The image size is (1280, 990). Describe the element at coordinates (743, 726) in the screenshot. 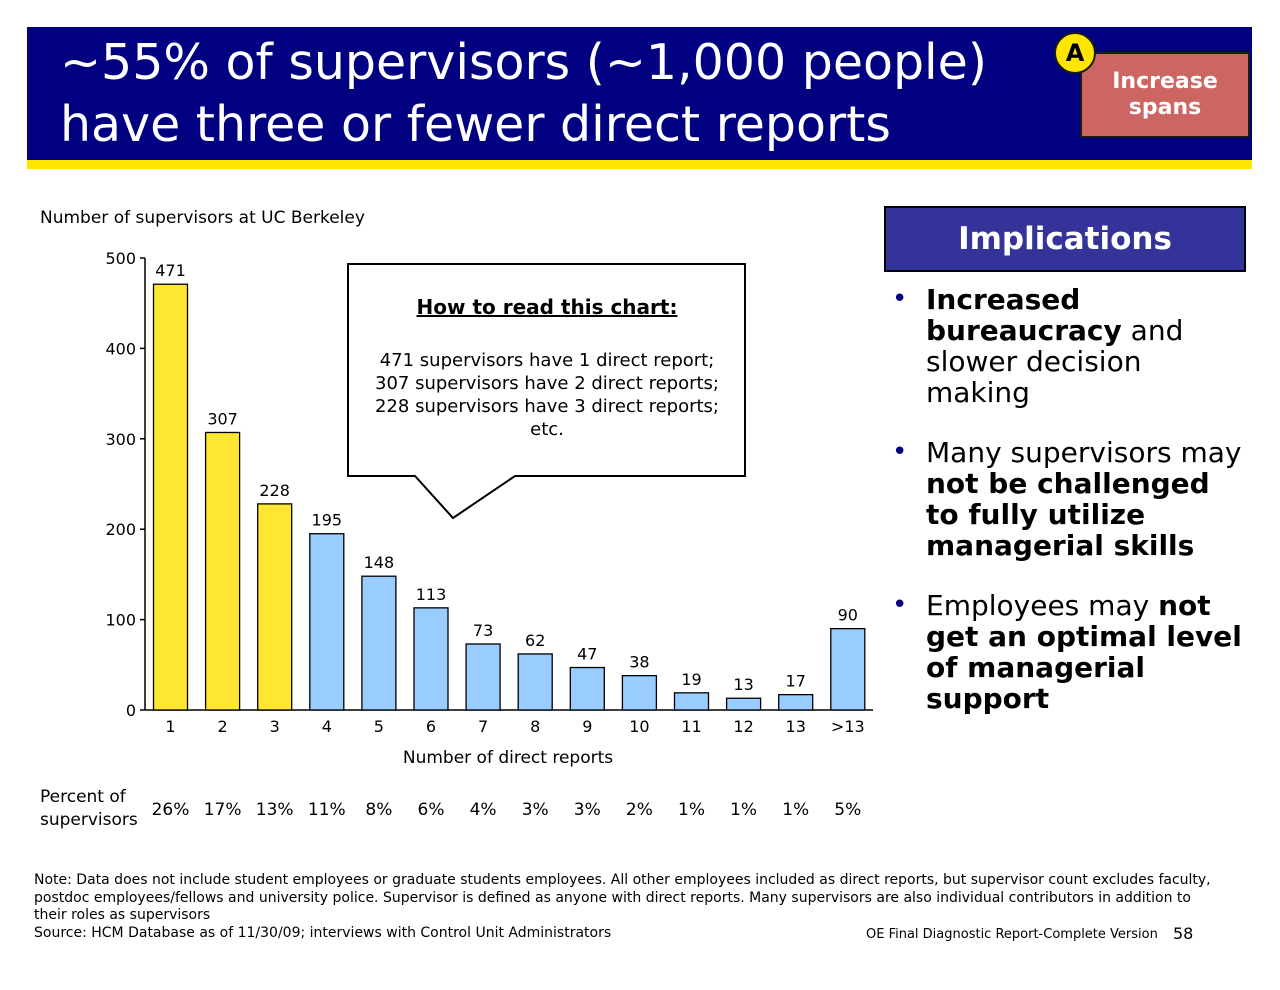

I see `x-tick-label: 12` at that location.